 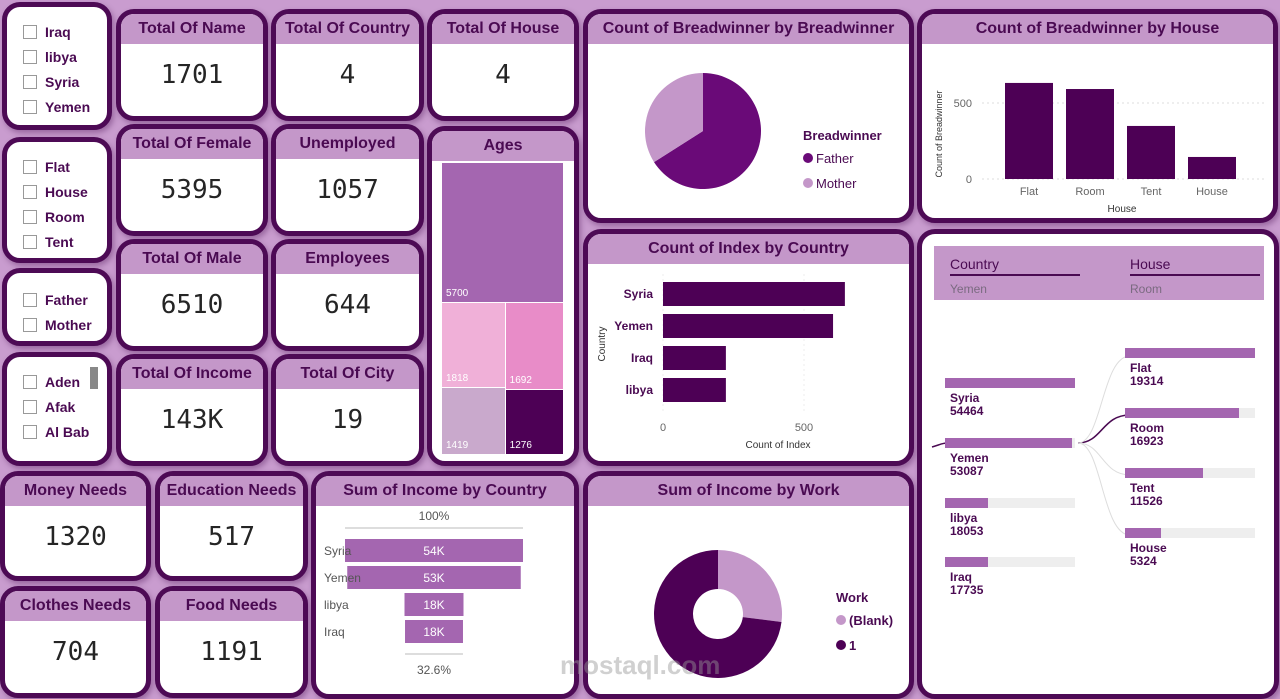 What do you see at coordinates (65, 56) in the screenshot?
I see `slicer-item: libya` at bounding box center [65, 56].